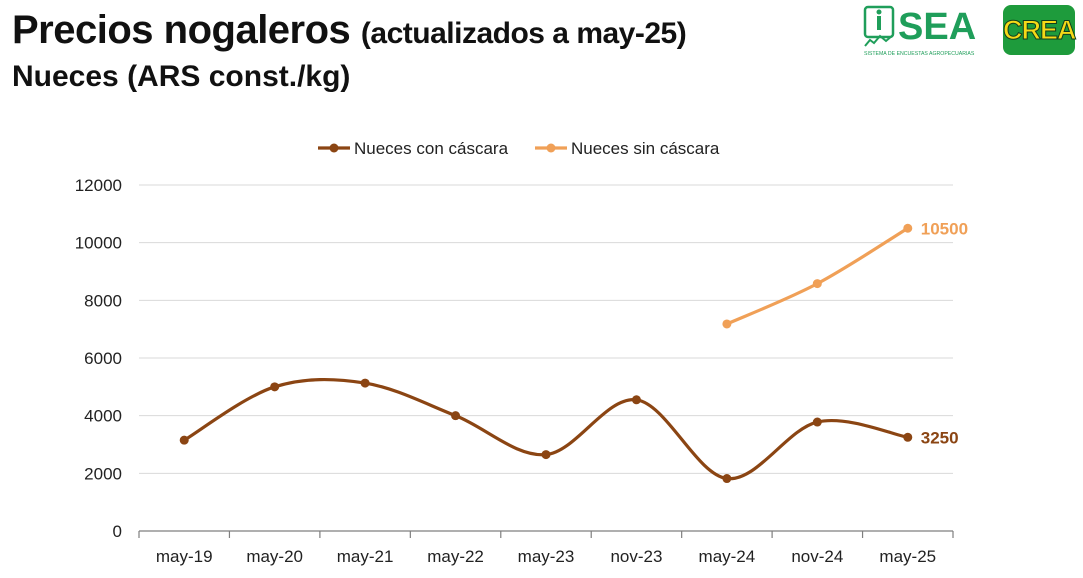 The image size is (1083, 578). What do you see at coordinates (523, 33) in the screenshot?
I see `title-sub: (actualizados a may-25)` at bounding box center [523, 33].